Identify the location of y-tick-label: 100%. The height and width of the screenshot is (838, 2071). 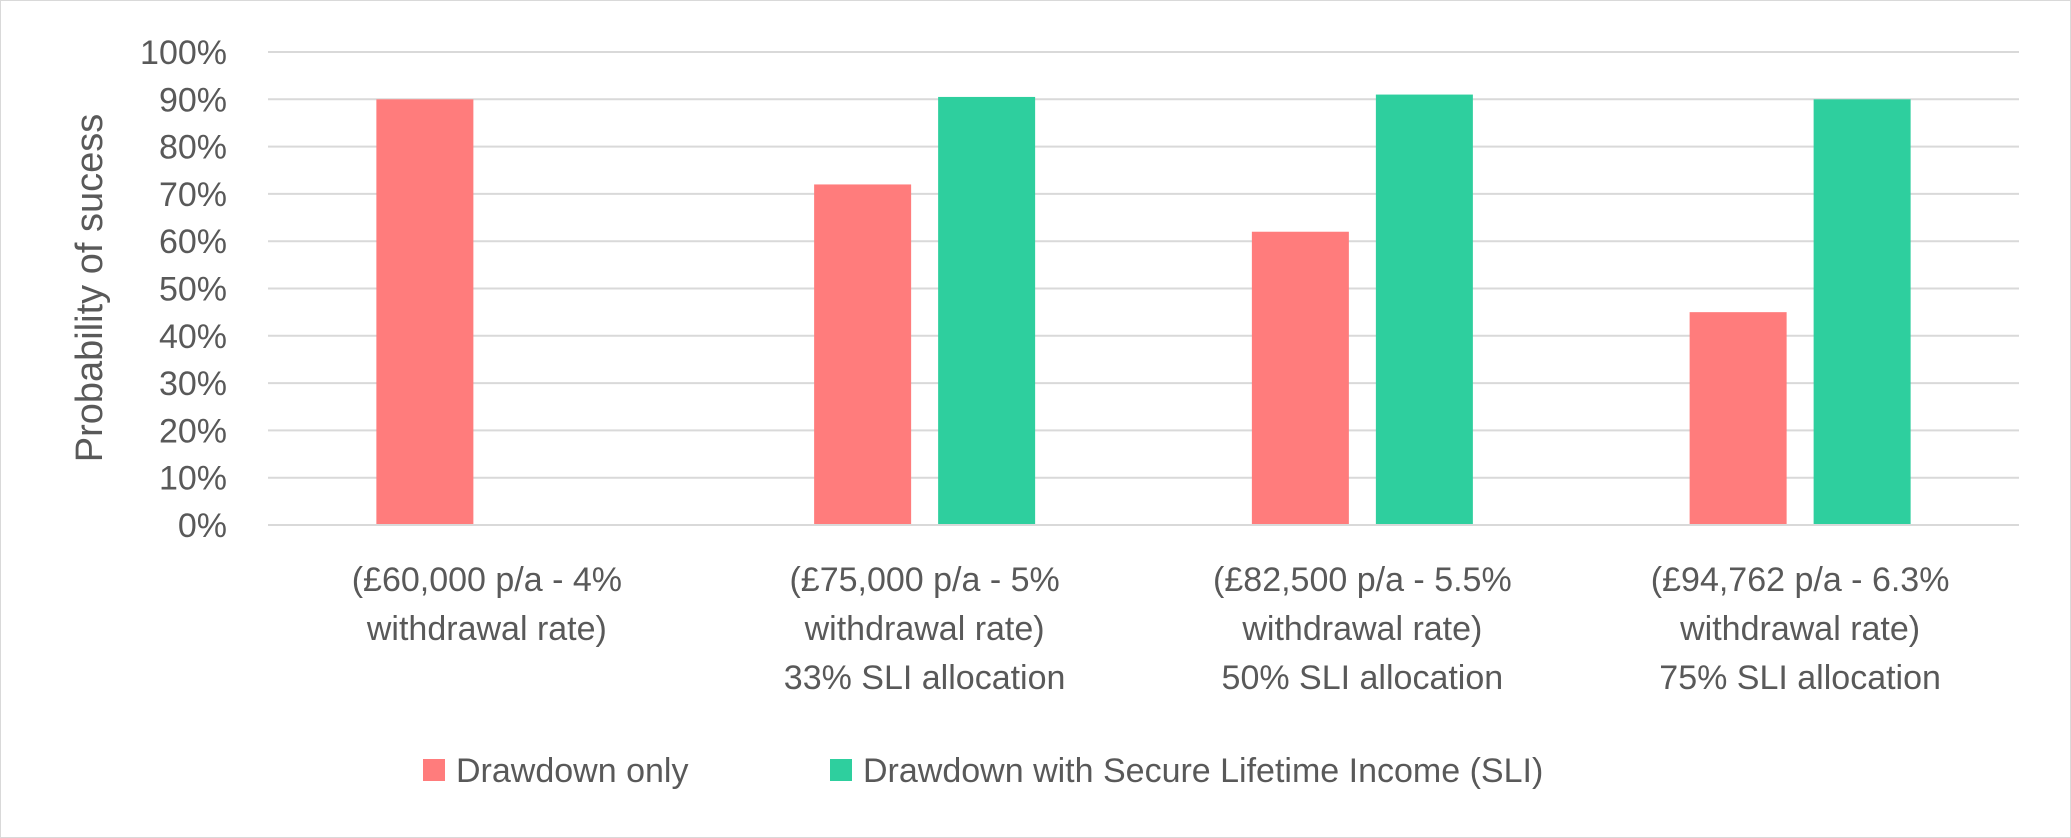
(183, 53).